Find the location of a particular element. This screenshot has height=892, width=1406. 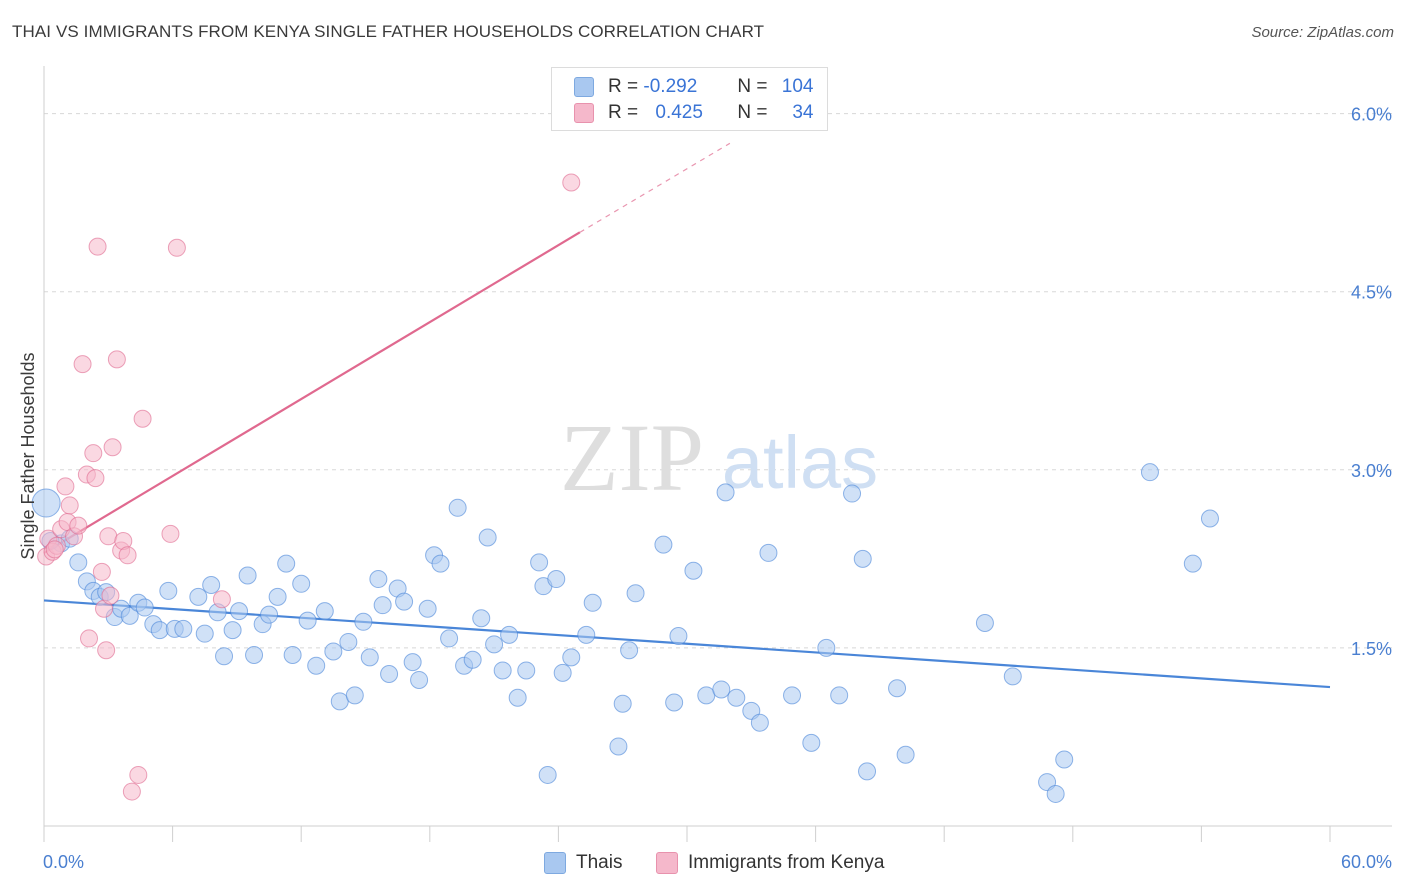

y-axis-label: Single Father Households is located at coordinates (28, 455).